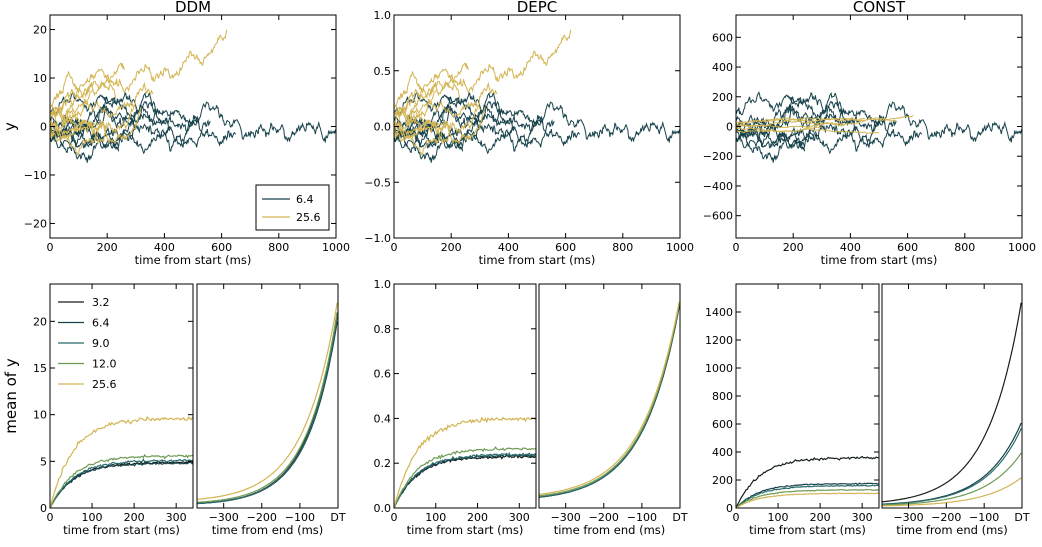 The image size is (1042, 547). What do you see at coordinates (292, 207) in the screenshot?
I see `legend: 6.4 25.6` at bounding box center [292, 207].